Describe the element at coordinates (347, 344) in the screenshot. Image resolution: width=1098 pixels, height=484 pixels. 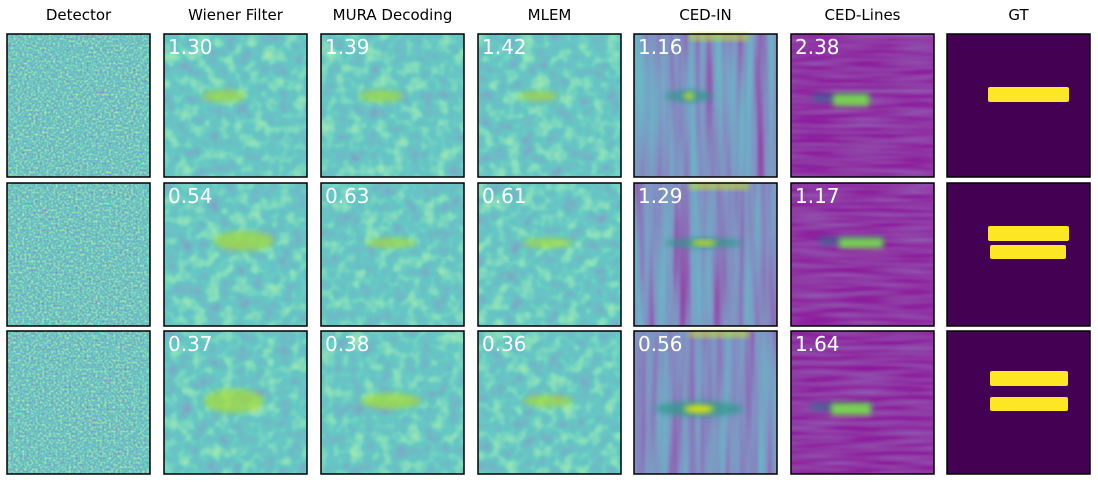
I see `score: 0.38` at that location.